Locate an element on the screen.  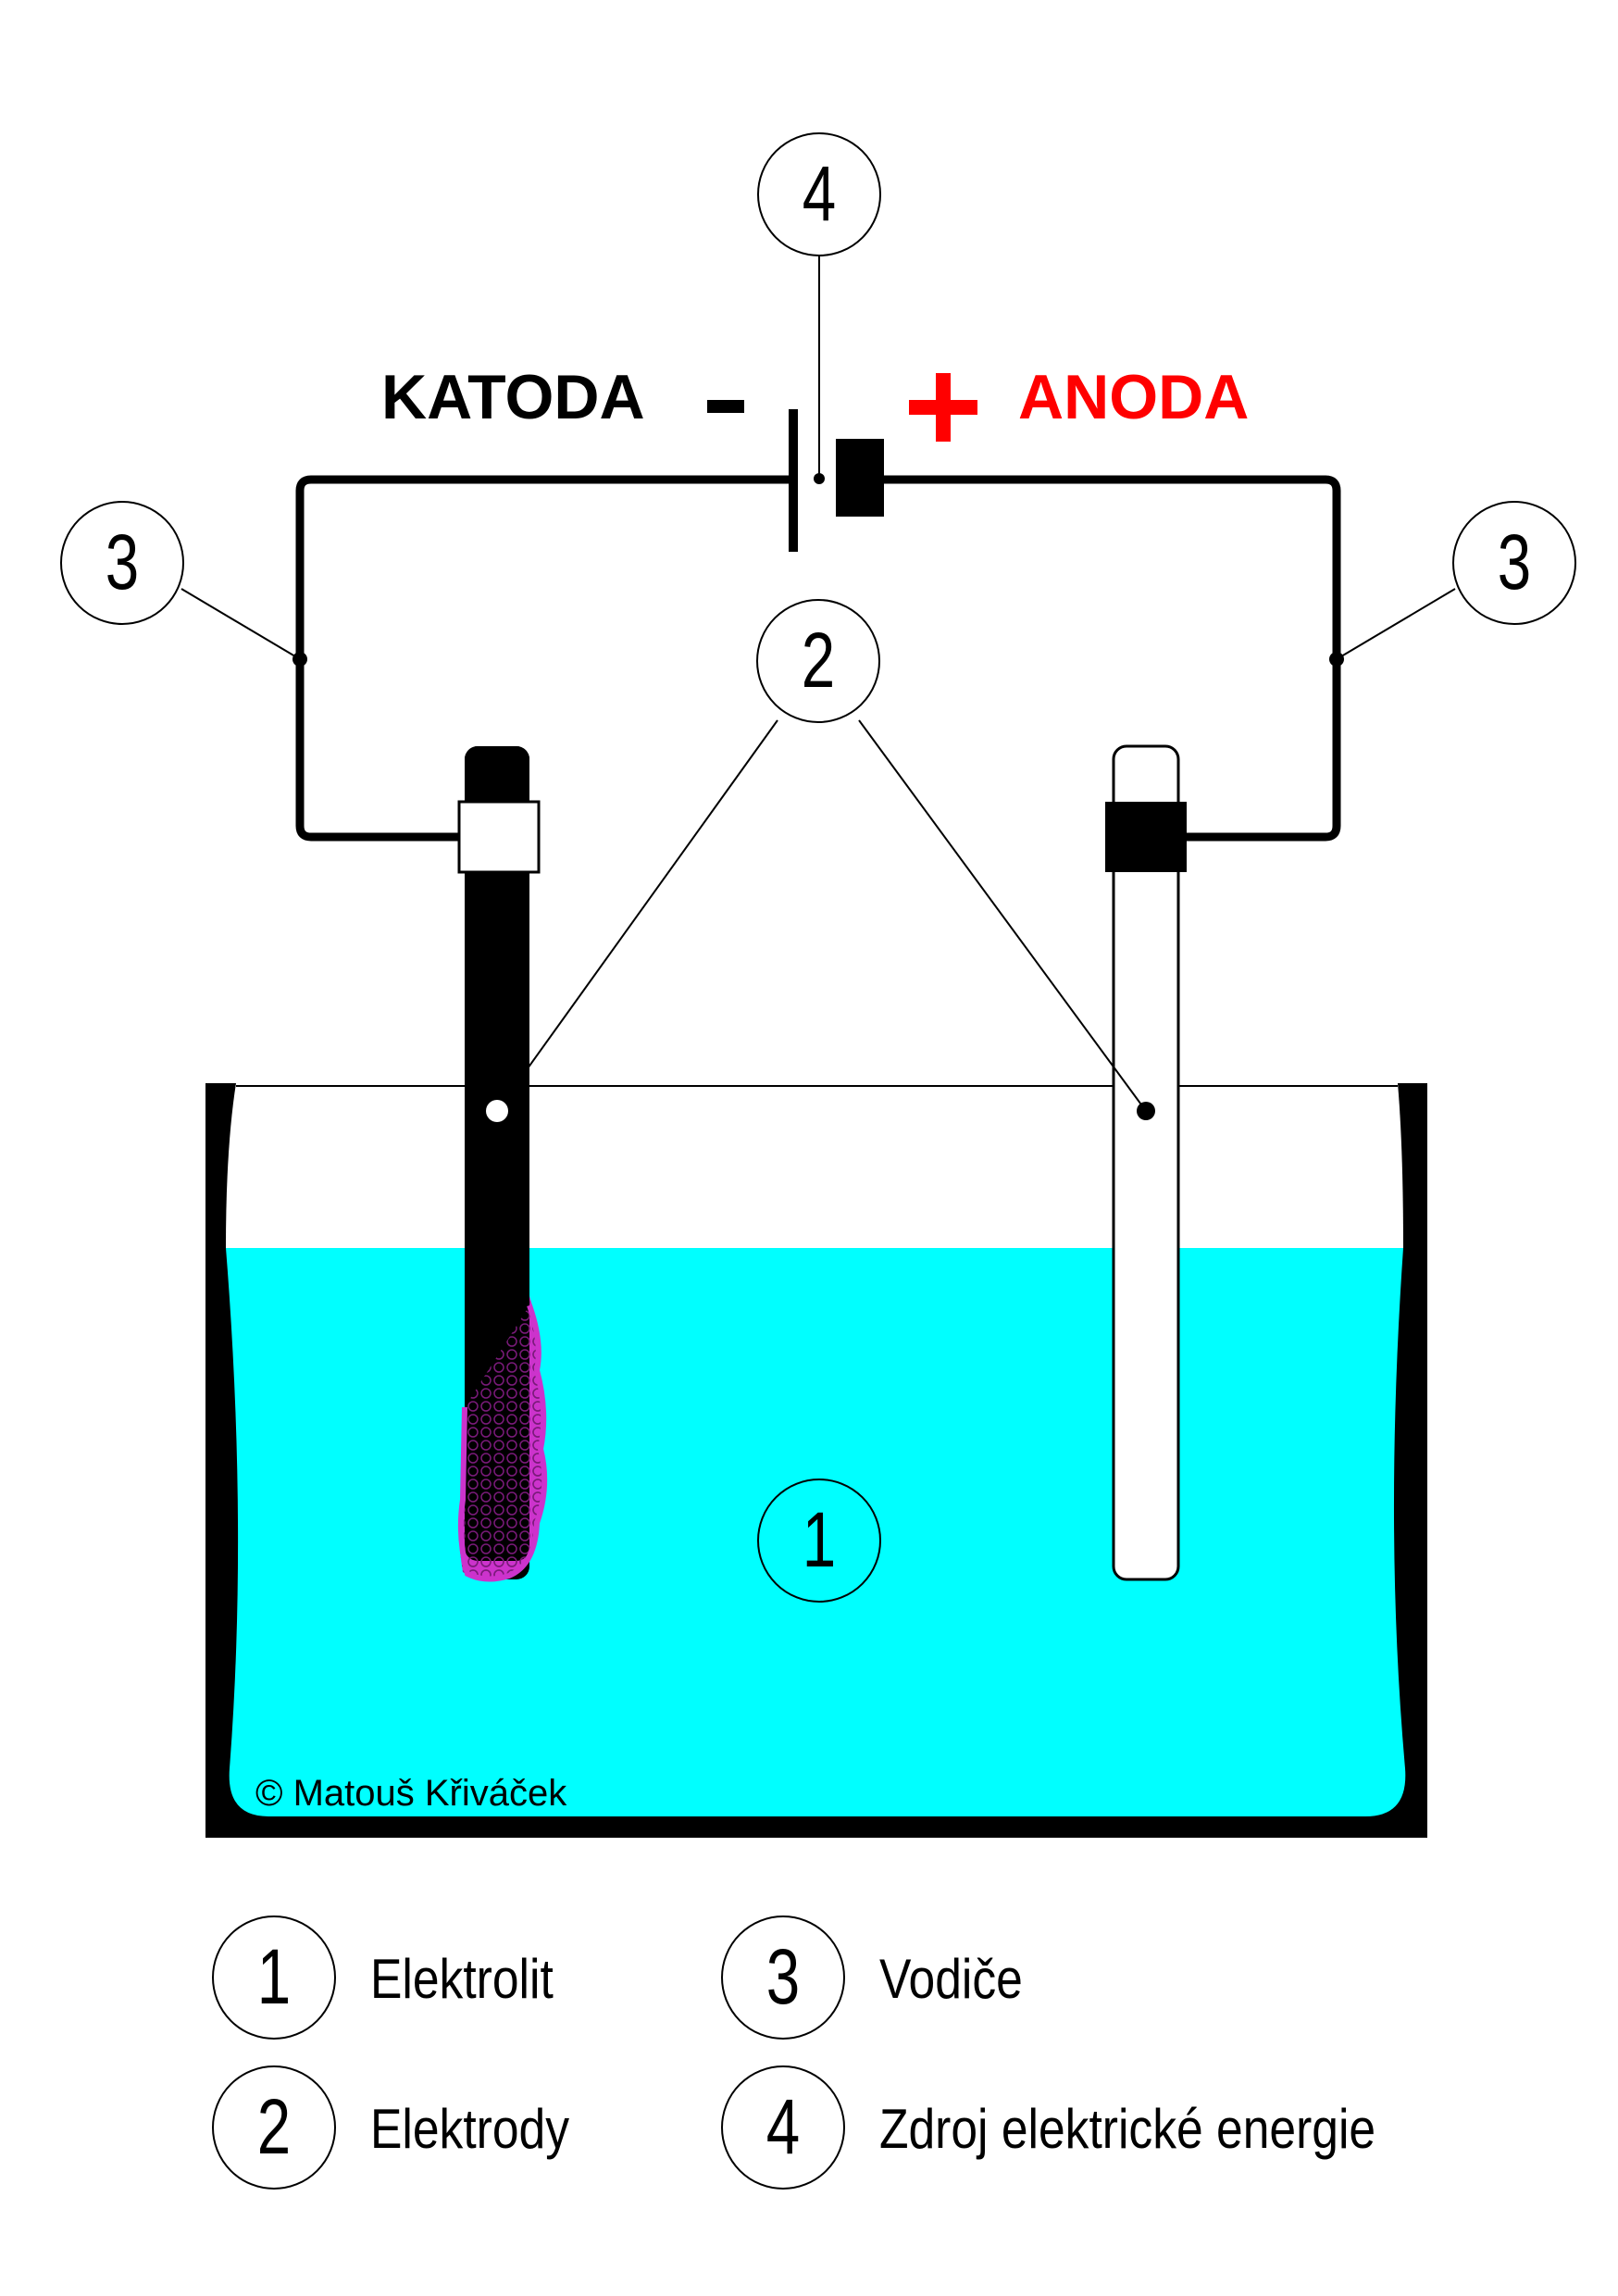
callout-2-number: 2 is located at coordinates (818, 660).